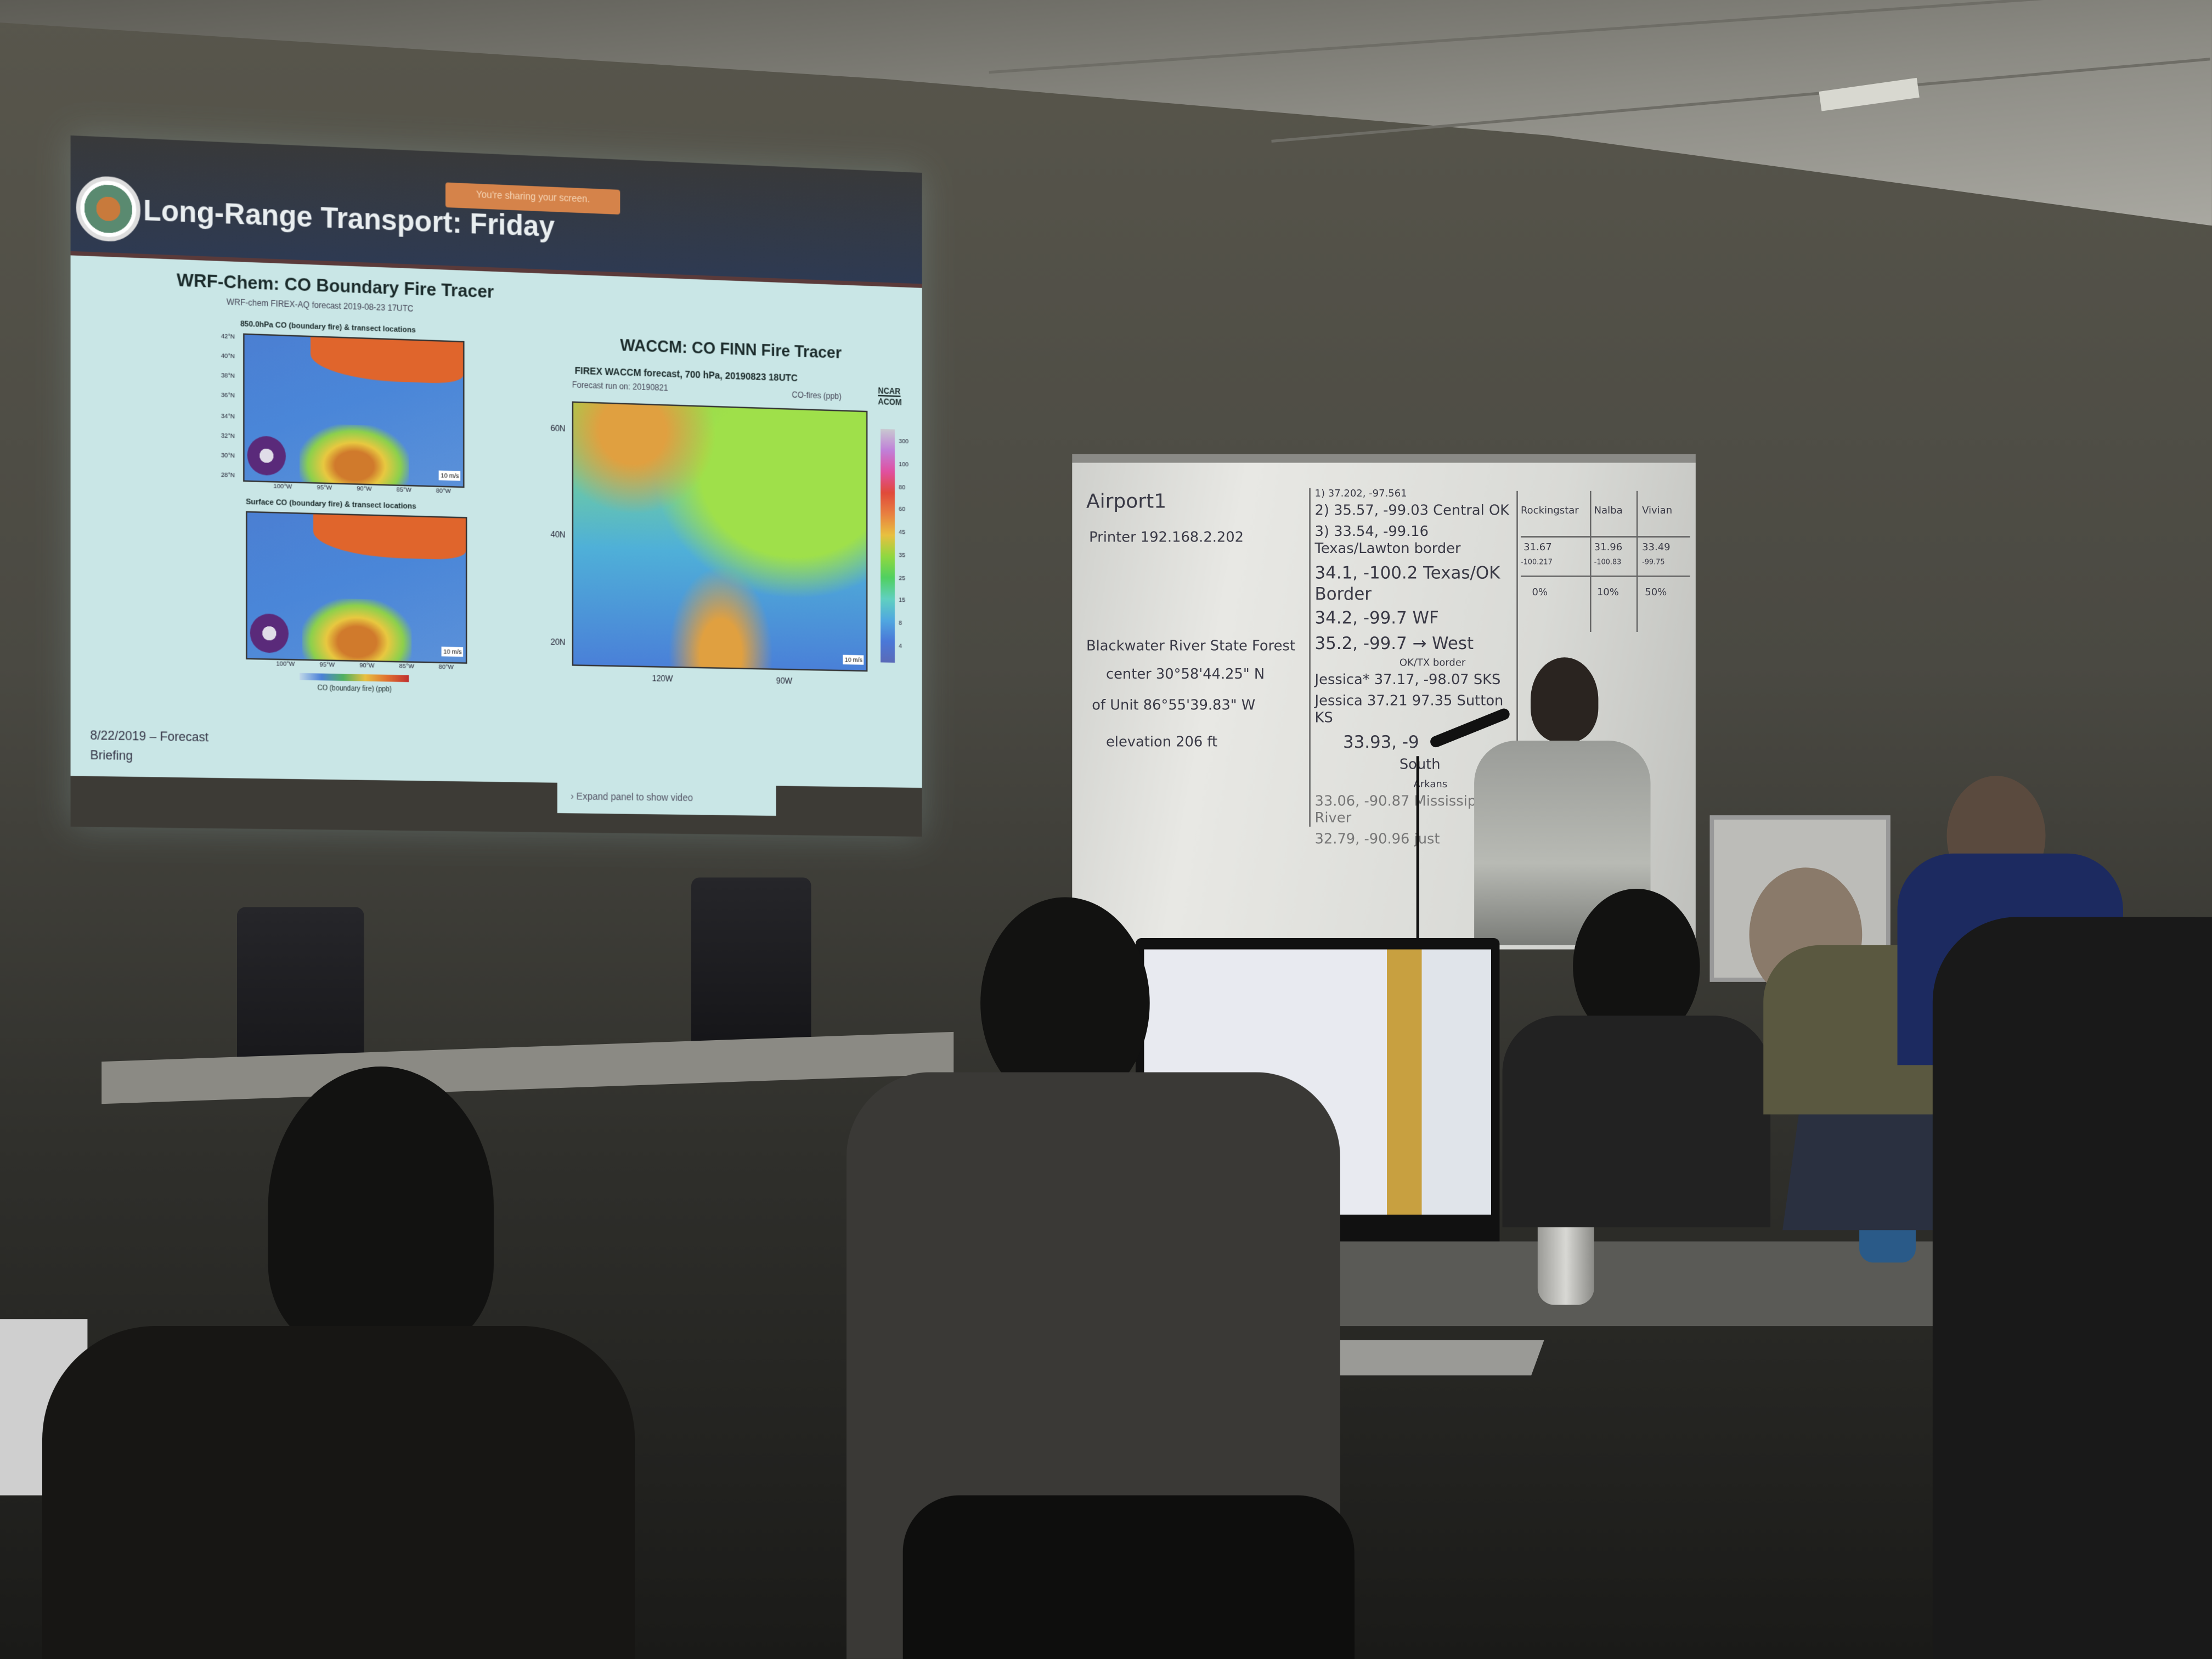 Image resolution: width=2212 pixels, height=1659 pixels. Describe the element at coordinates (572, 797) in the screenshot. I see `chevron-right-icon: ›` at that location.